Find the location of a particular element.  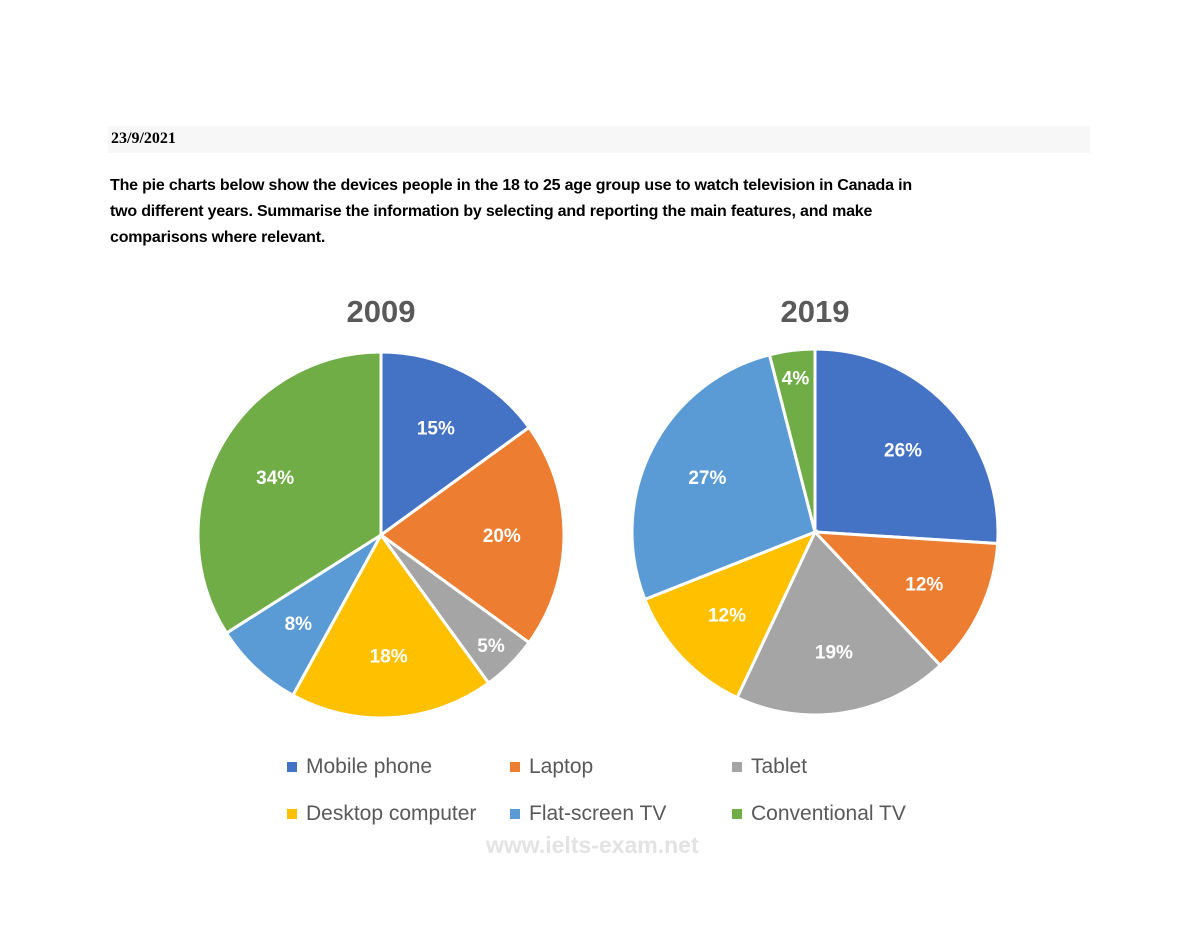

legend-label: Desktop computer is located at coordinates (391, 813).